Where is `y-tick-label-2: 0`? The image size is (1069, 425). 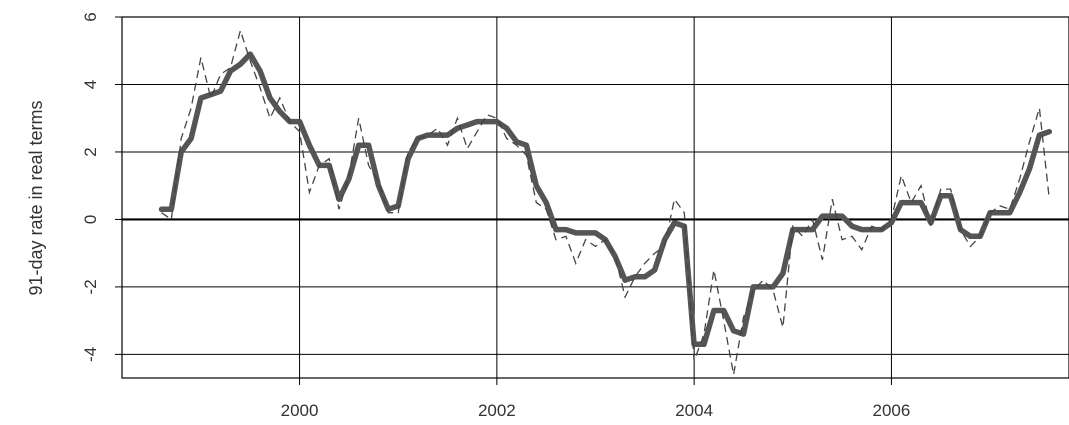
y-tick-label-2: 0 is located at coordinates (90, 219).